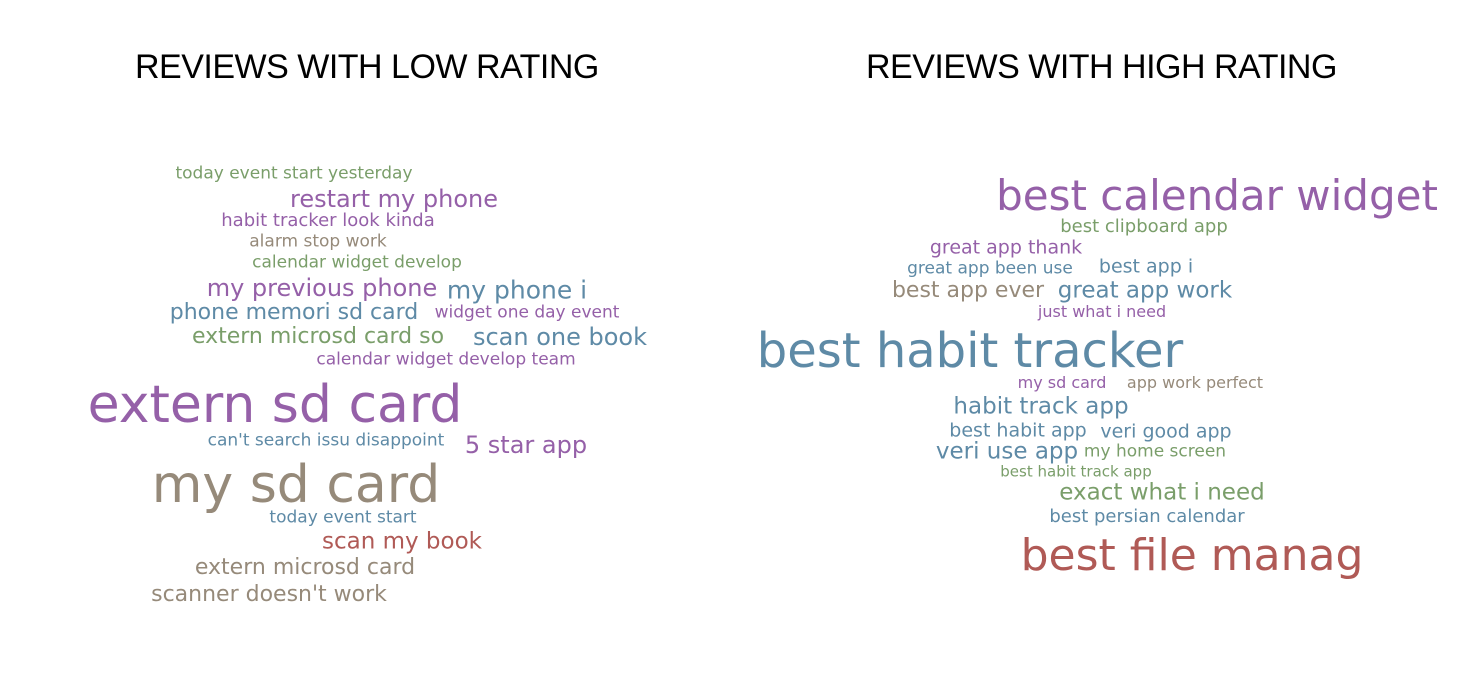 This screenshot has width=1478, height=678. Describe the element at coordinates (1041, 406) in the screenshot. I see `cloud-word: habit track app` at that location.